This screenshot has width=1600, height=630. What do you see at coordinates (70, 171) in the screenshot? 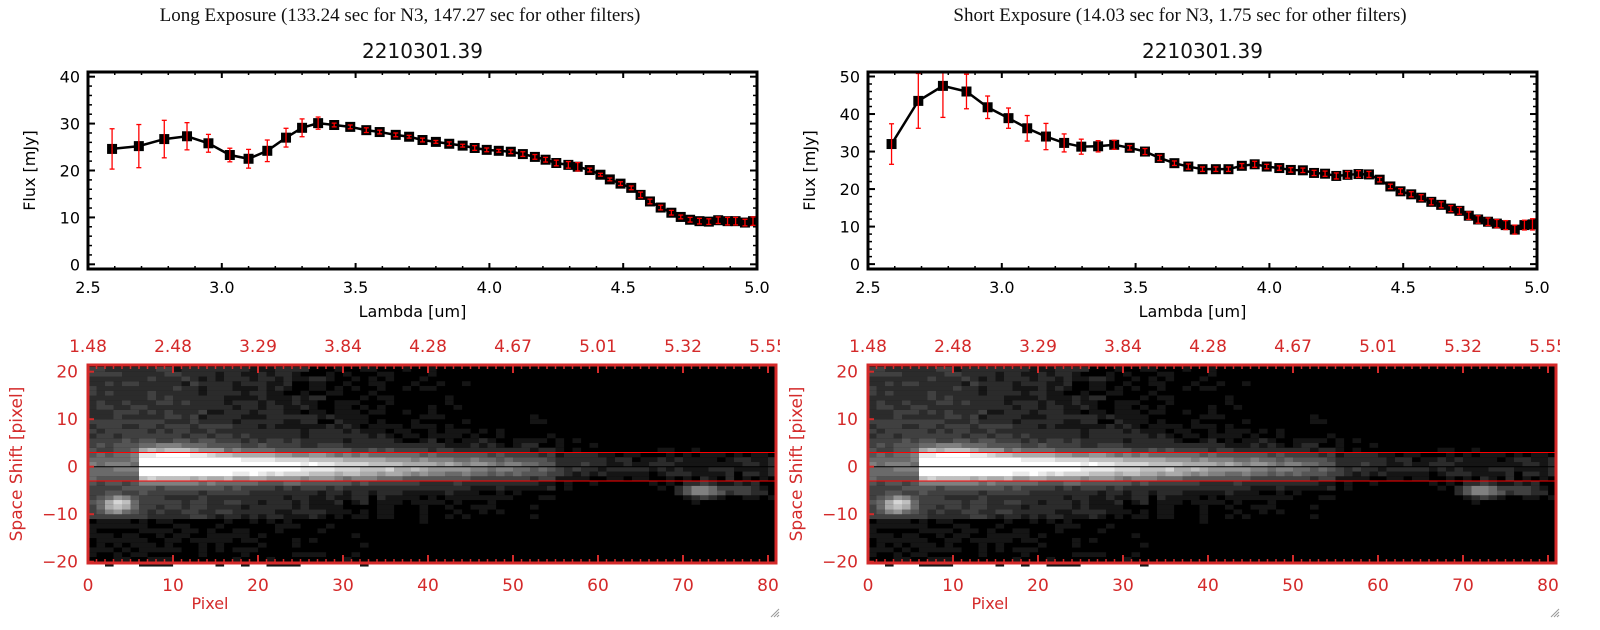
I see `y-tick-label: 20` at bounding box center [70, 171].